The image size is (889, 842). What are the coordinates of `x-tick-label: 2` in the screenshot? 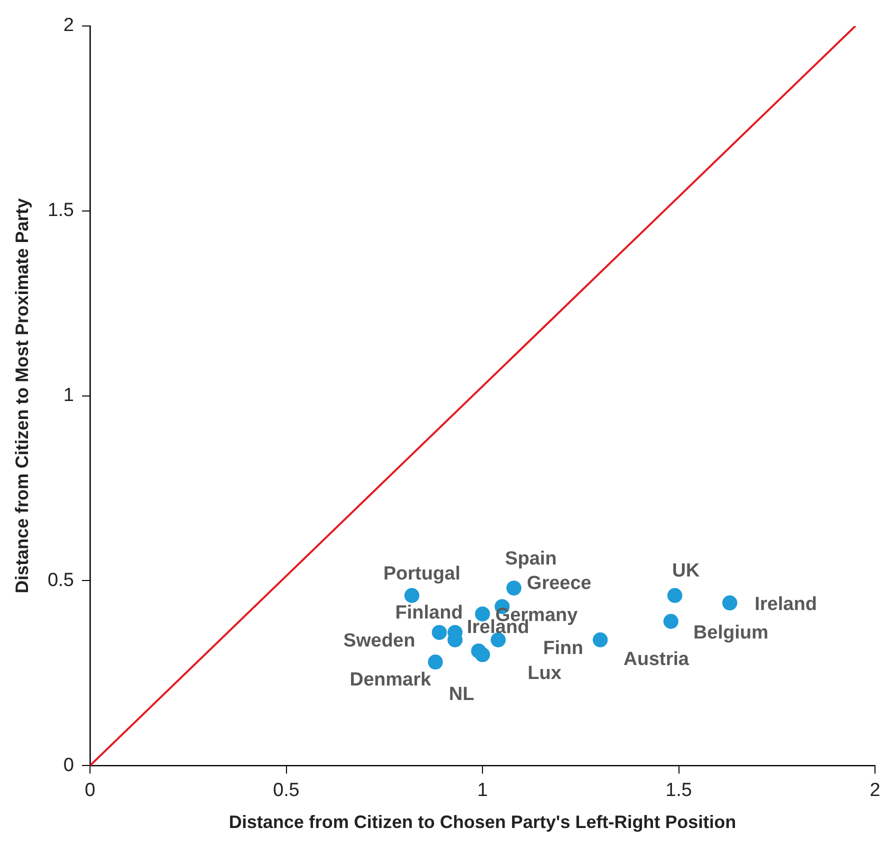 It's located at (875, 791).